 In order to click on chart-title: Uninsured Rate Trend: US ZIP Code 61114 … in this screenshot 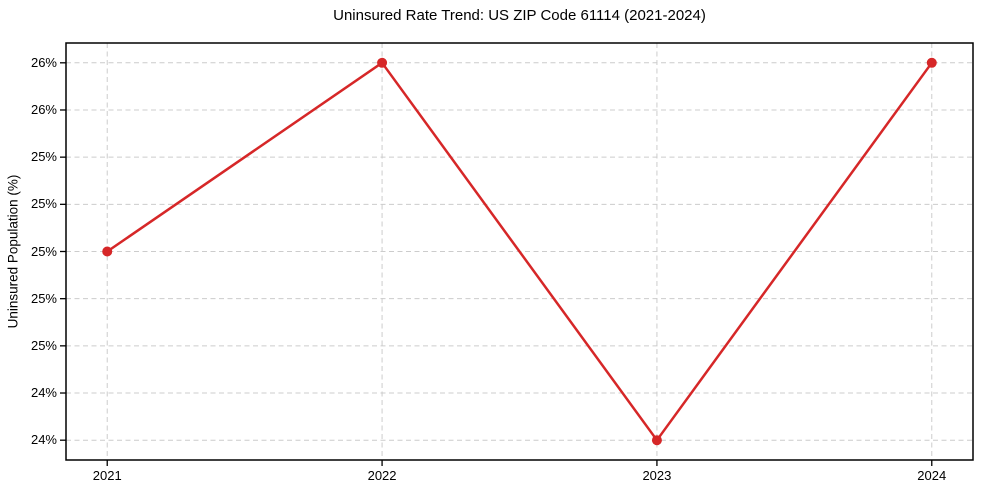, I will do `click(519, 15)`.